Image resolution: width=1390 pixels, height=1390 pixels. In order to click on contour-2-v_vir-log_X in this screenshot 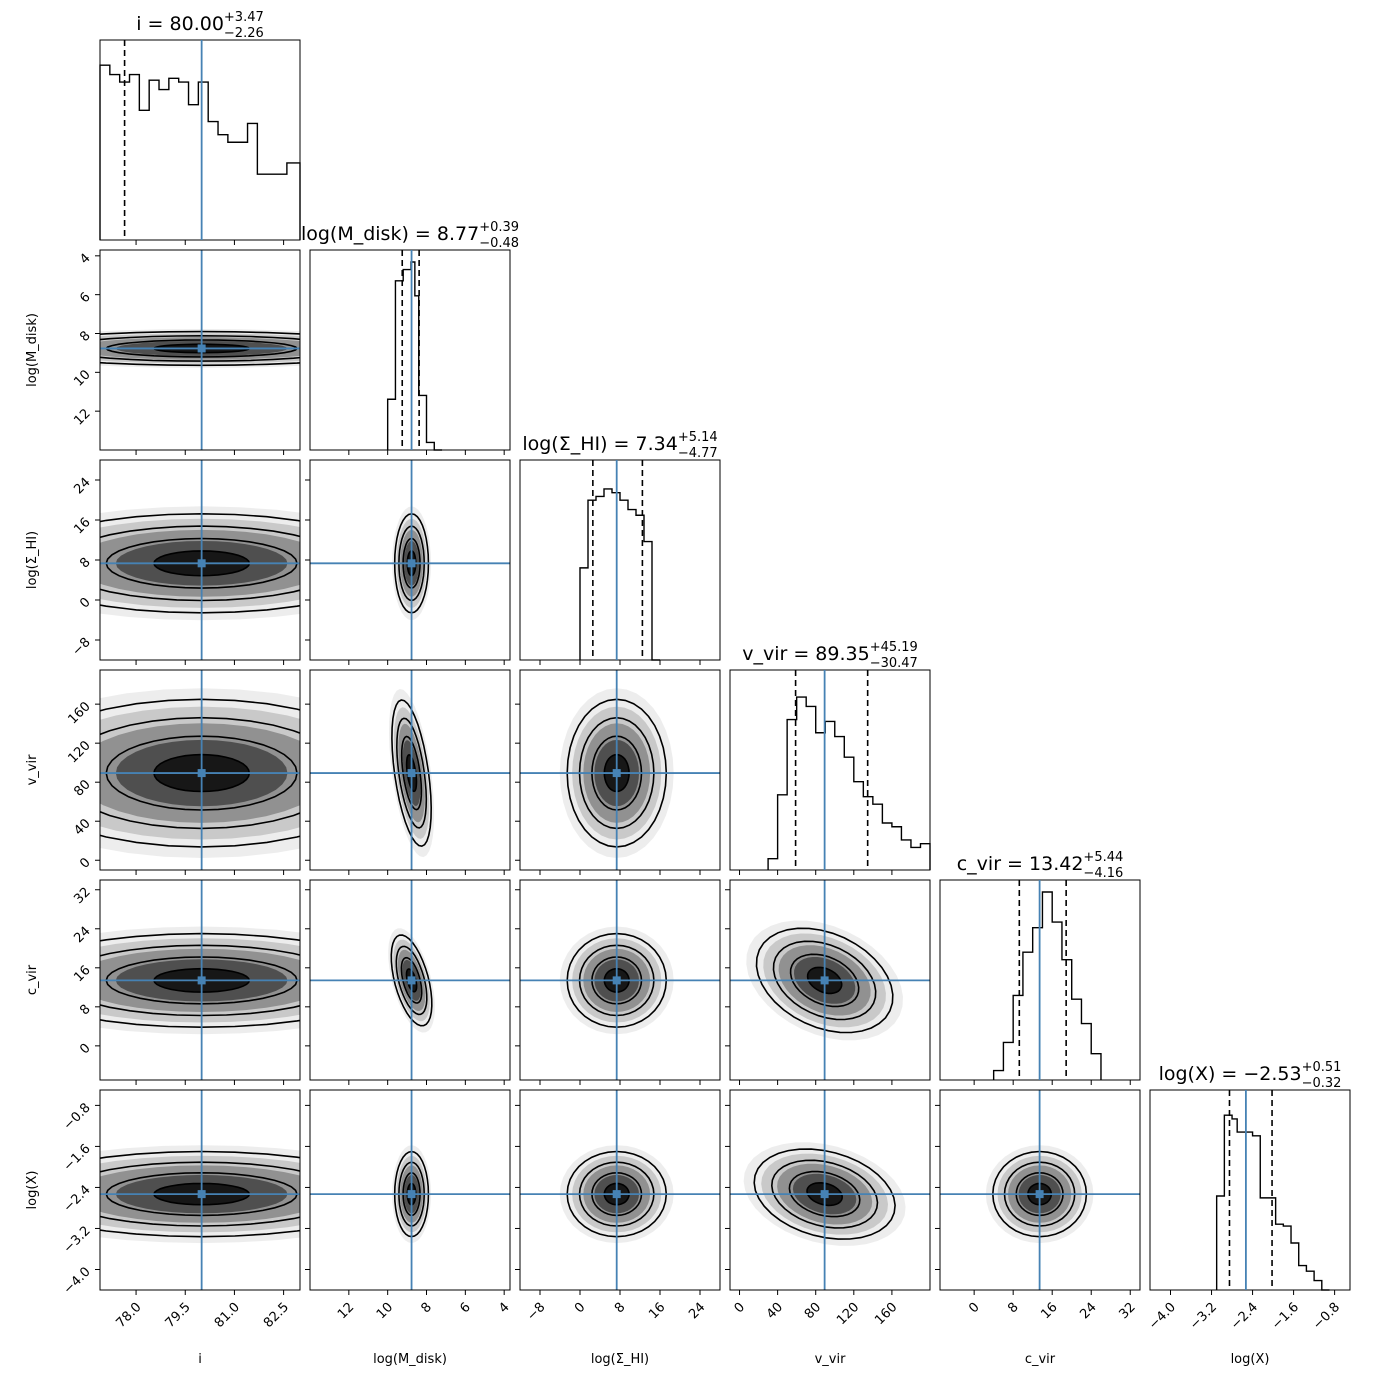, I will do `click(824, 1194)`.